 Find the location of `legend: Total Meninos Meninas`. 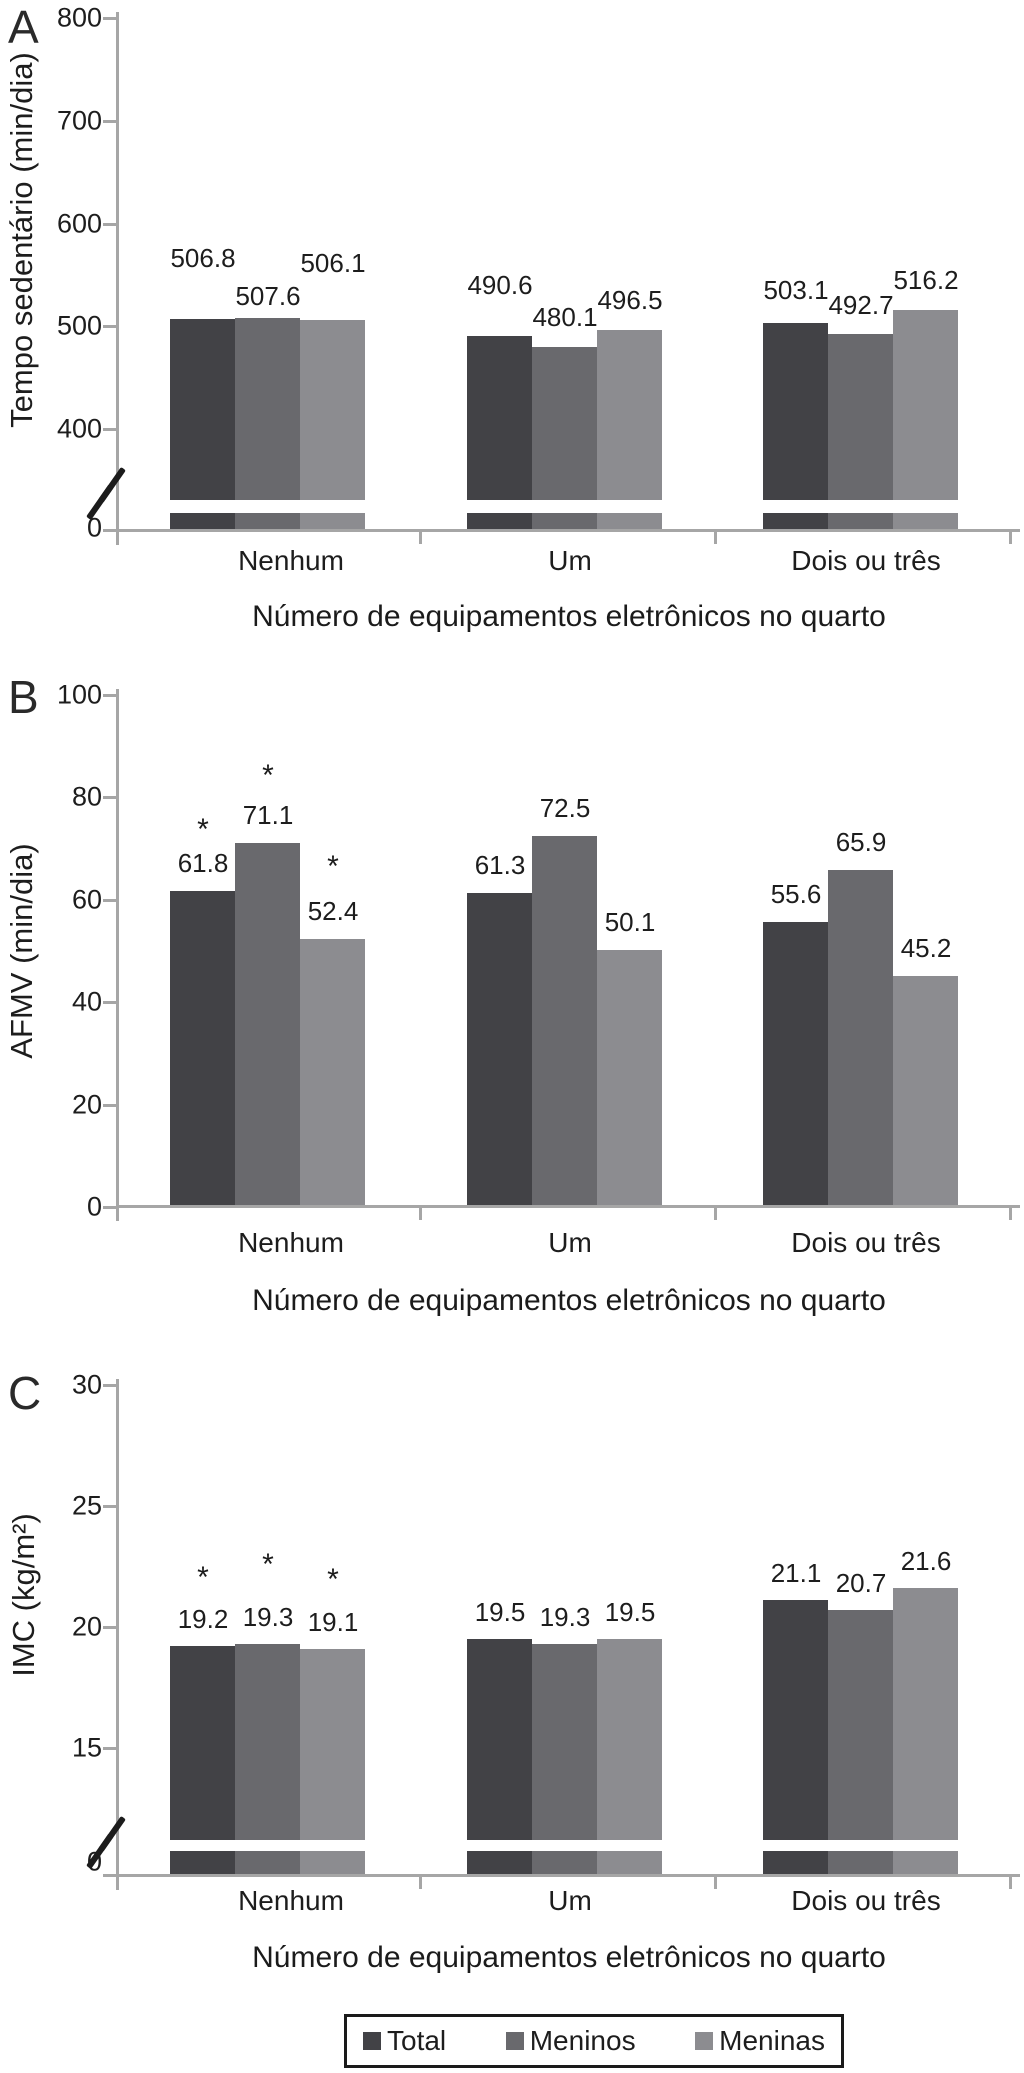

legend: Total Meninos Meninas is located at coordinates (594, 2041).